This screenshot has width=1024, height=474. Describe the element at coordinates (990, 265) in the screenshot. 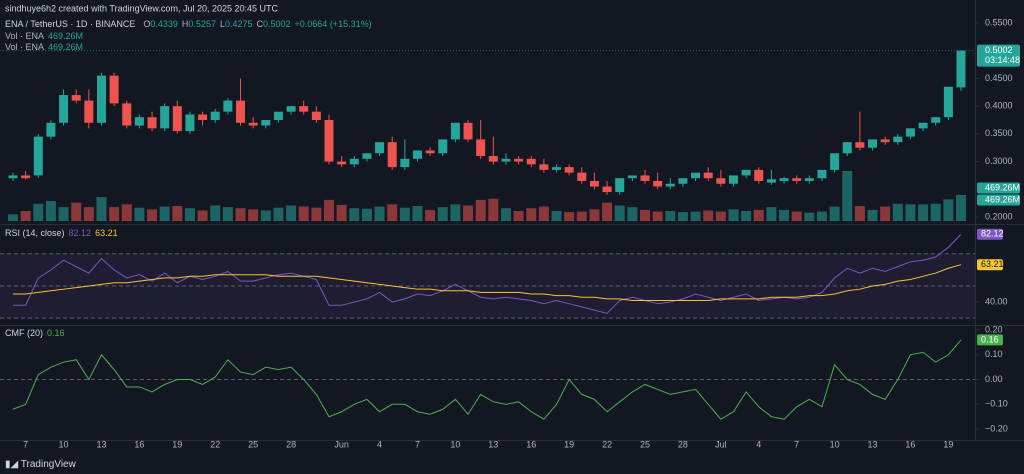

I see `value-badge` at that location.